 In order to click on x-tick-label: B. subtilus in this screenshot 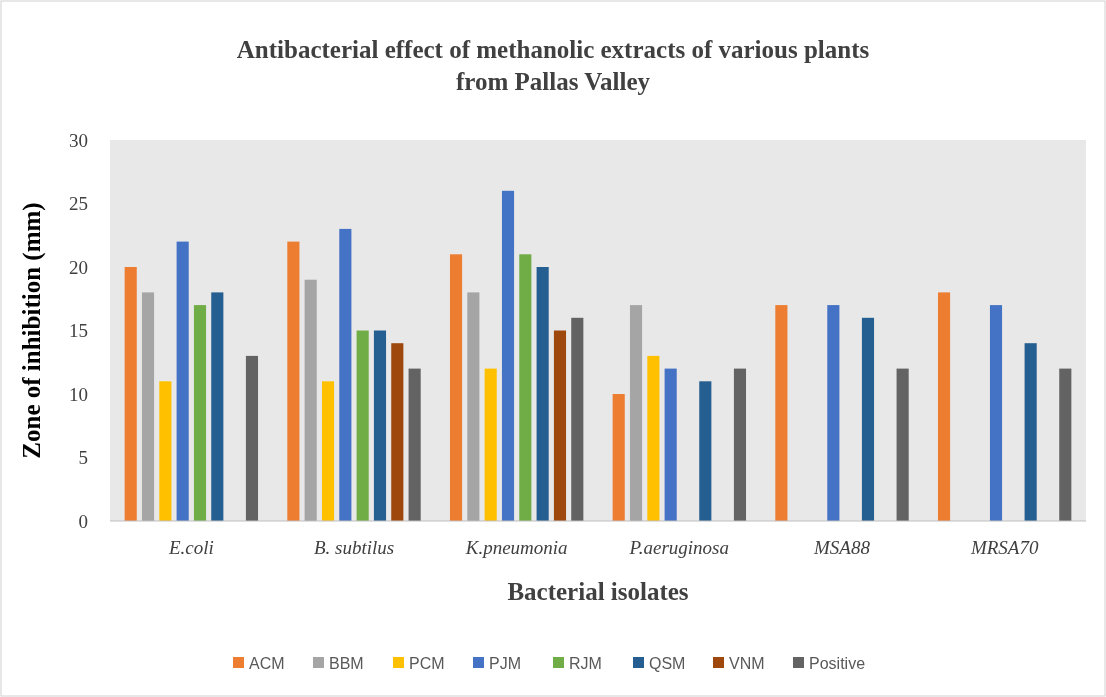, I will do `click(354, 547)`.